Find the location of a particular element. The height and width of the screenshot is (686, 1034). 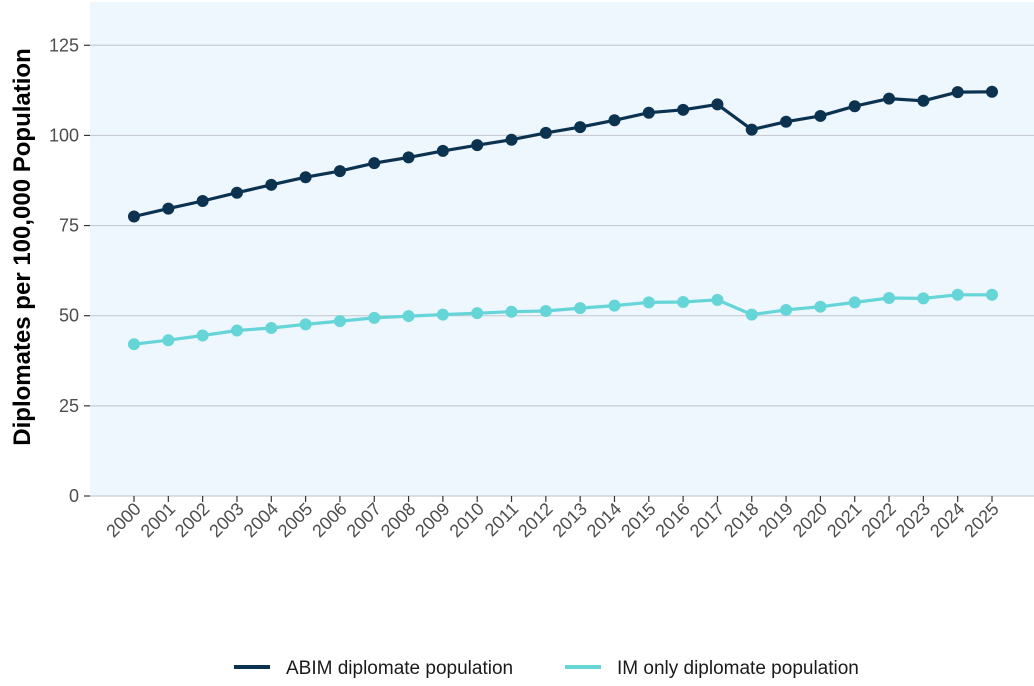

series-1-point-2015 is located at coordinates (648, 112).